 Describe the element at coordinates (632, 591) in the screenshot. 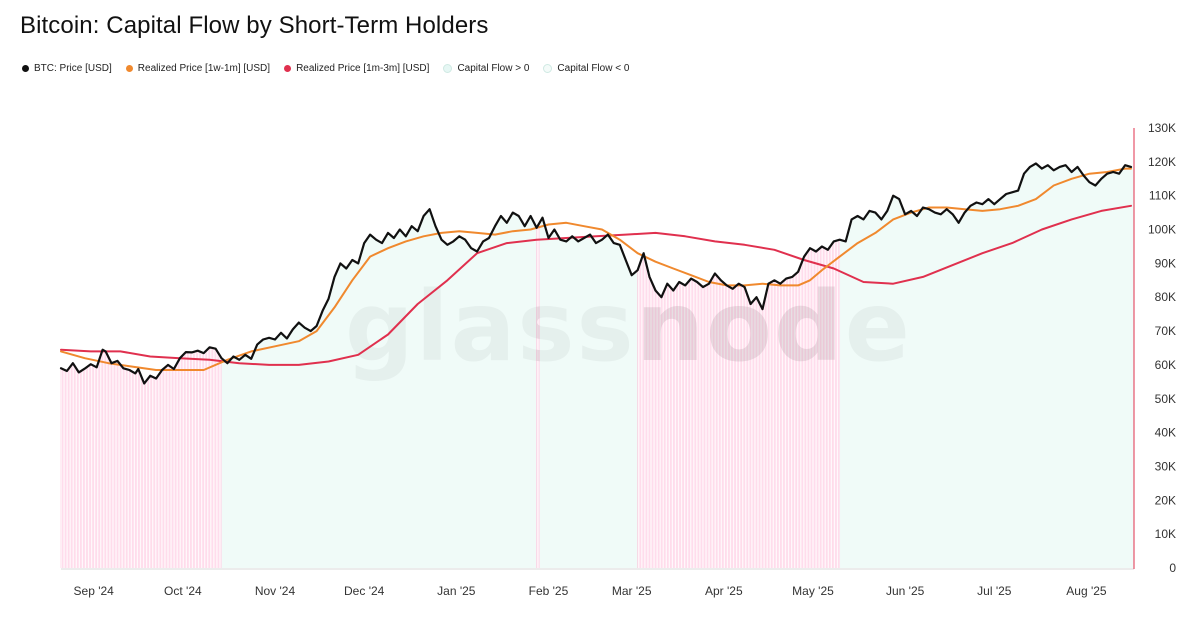

I see `x-tick-label: Mar '25` at that location.